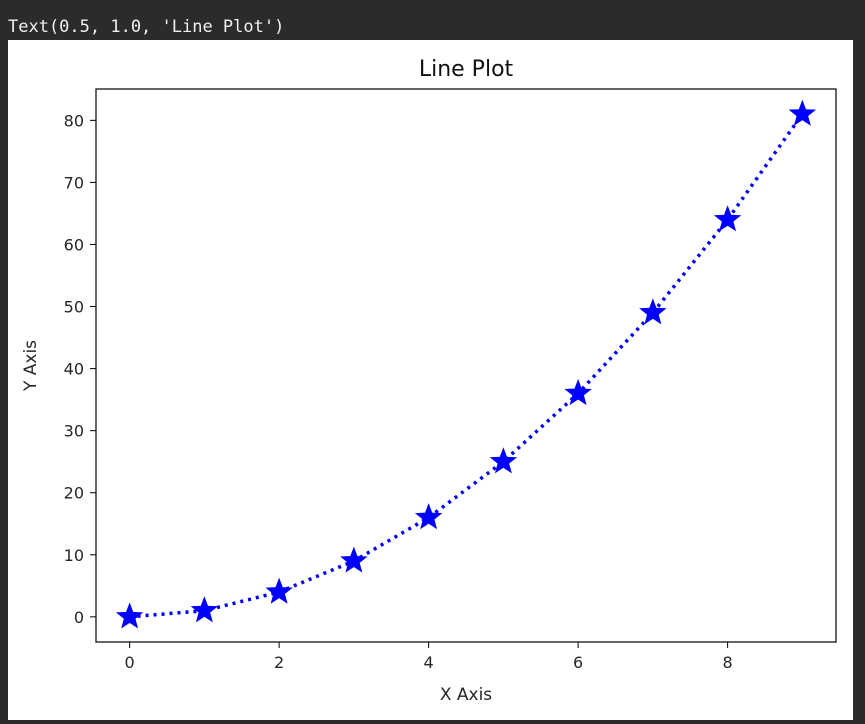 This screenshot has width=865, height=724. What do you see at coordinates (146, 27) in the screenshot?
I see `cell-output-text: Text(0.5, 1.0, 'Line Plot')` at bounding box center [146, 27].